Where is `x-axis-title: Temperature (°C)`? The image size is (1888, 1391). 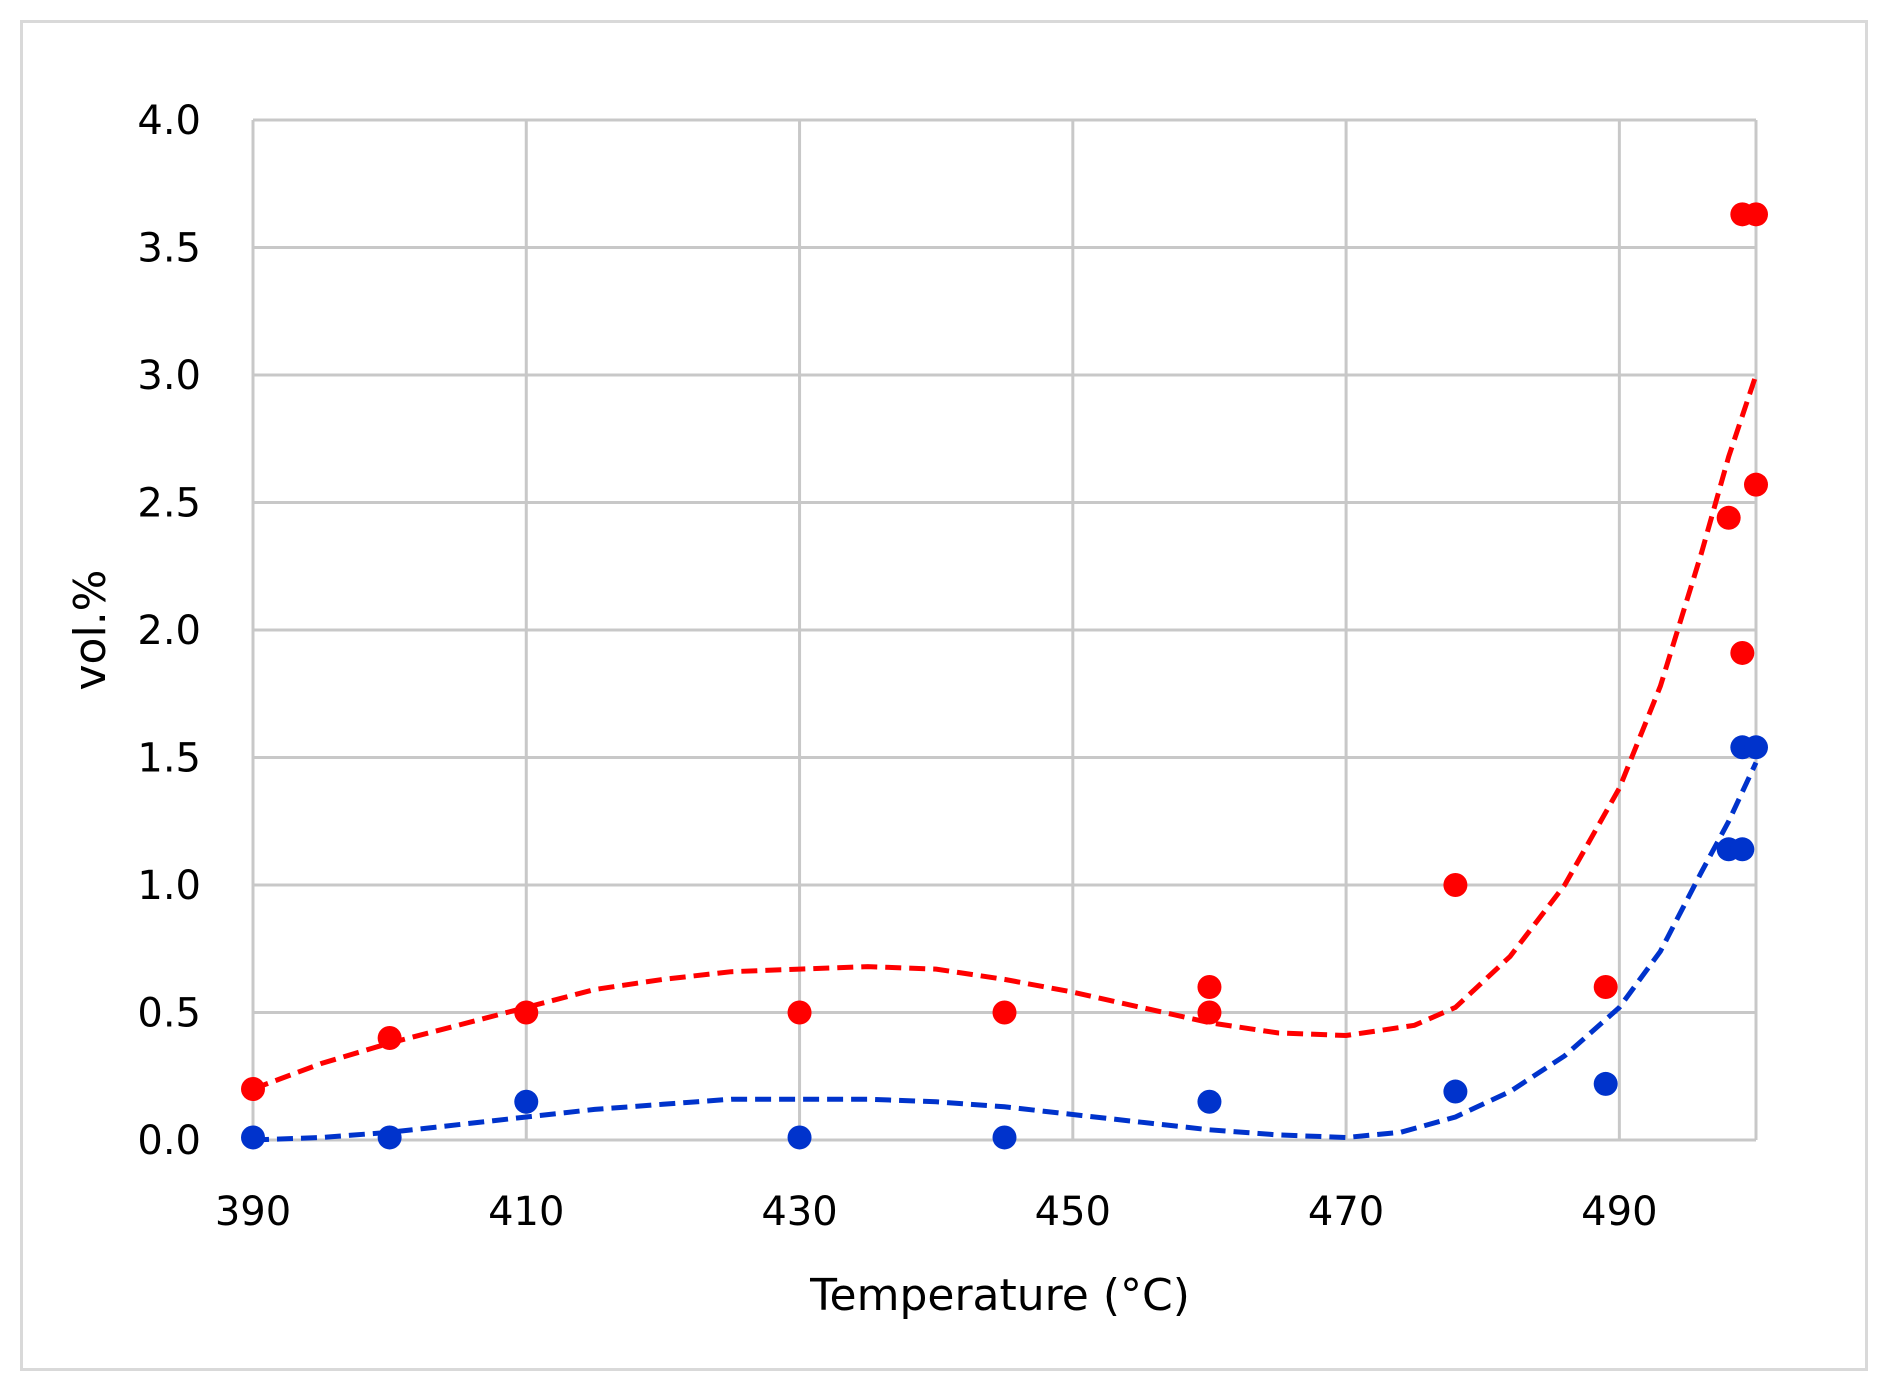 x-axis-title: Temperature (°C) is located at coordinates (999, 1295).